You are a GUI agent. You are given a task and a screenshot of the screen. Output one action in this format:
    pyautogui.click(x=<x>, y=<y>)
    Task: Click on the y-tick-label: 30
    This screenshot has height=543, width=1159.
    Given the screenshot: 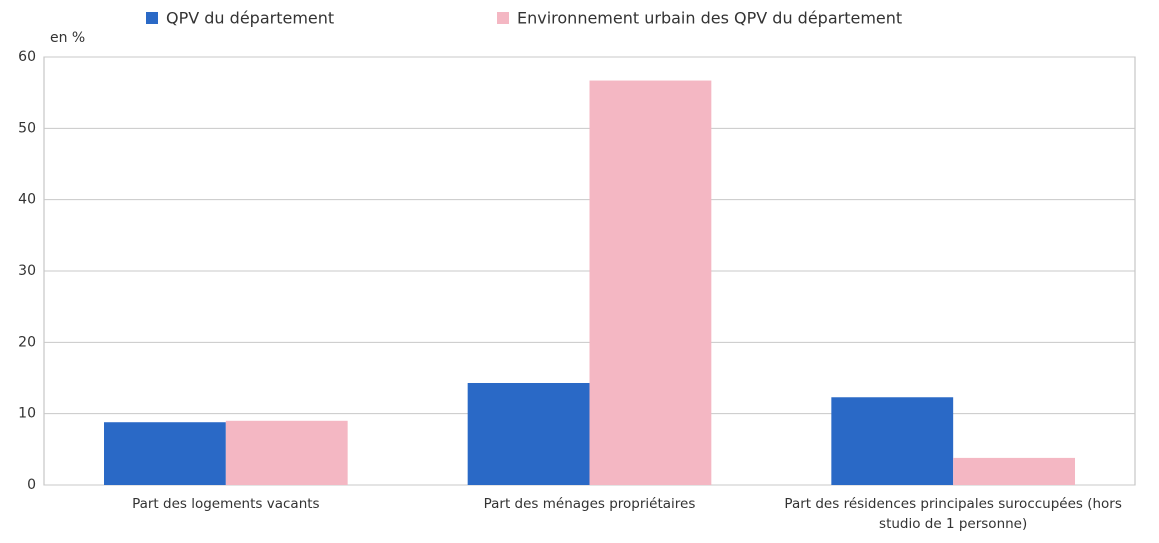 What is the action you would take?
    pyautogui.click(x=27, y=271)
    